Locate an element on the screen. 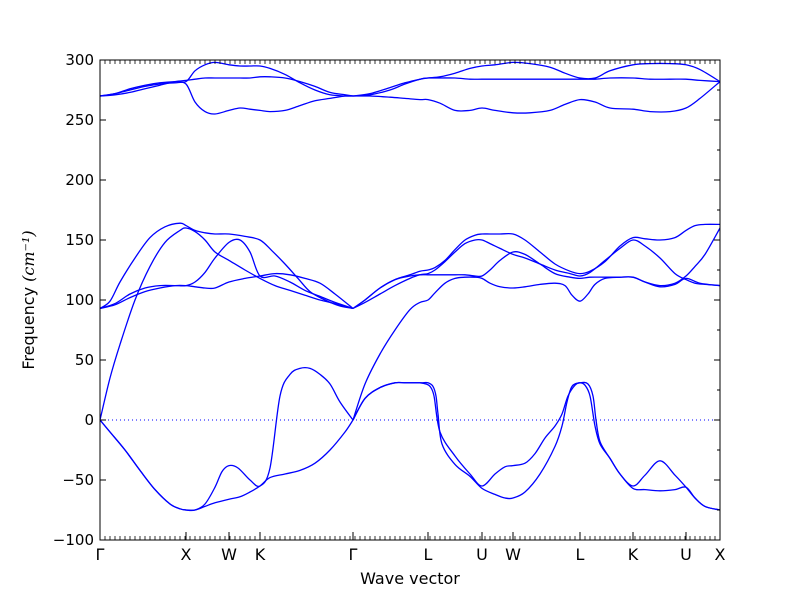  y-tick-label: −100 is located at coordinates (73, 540).